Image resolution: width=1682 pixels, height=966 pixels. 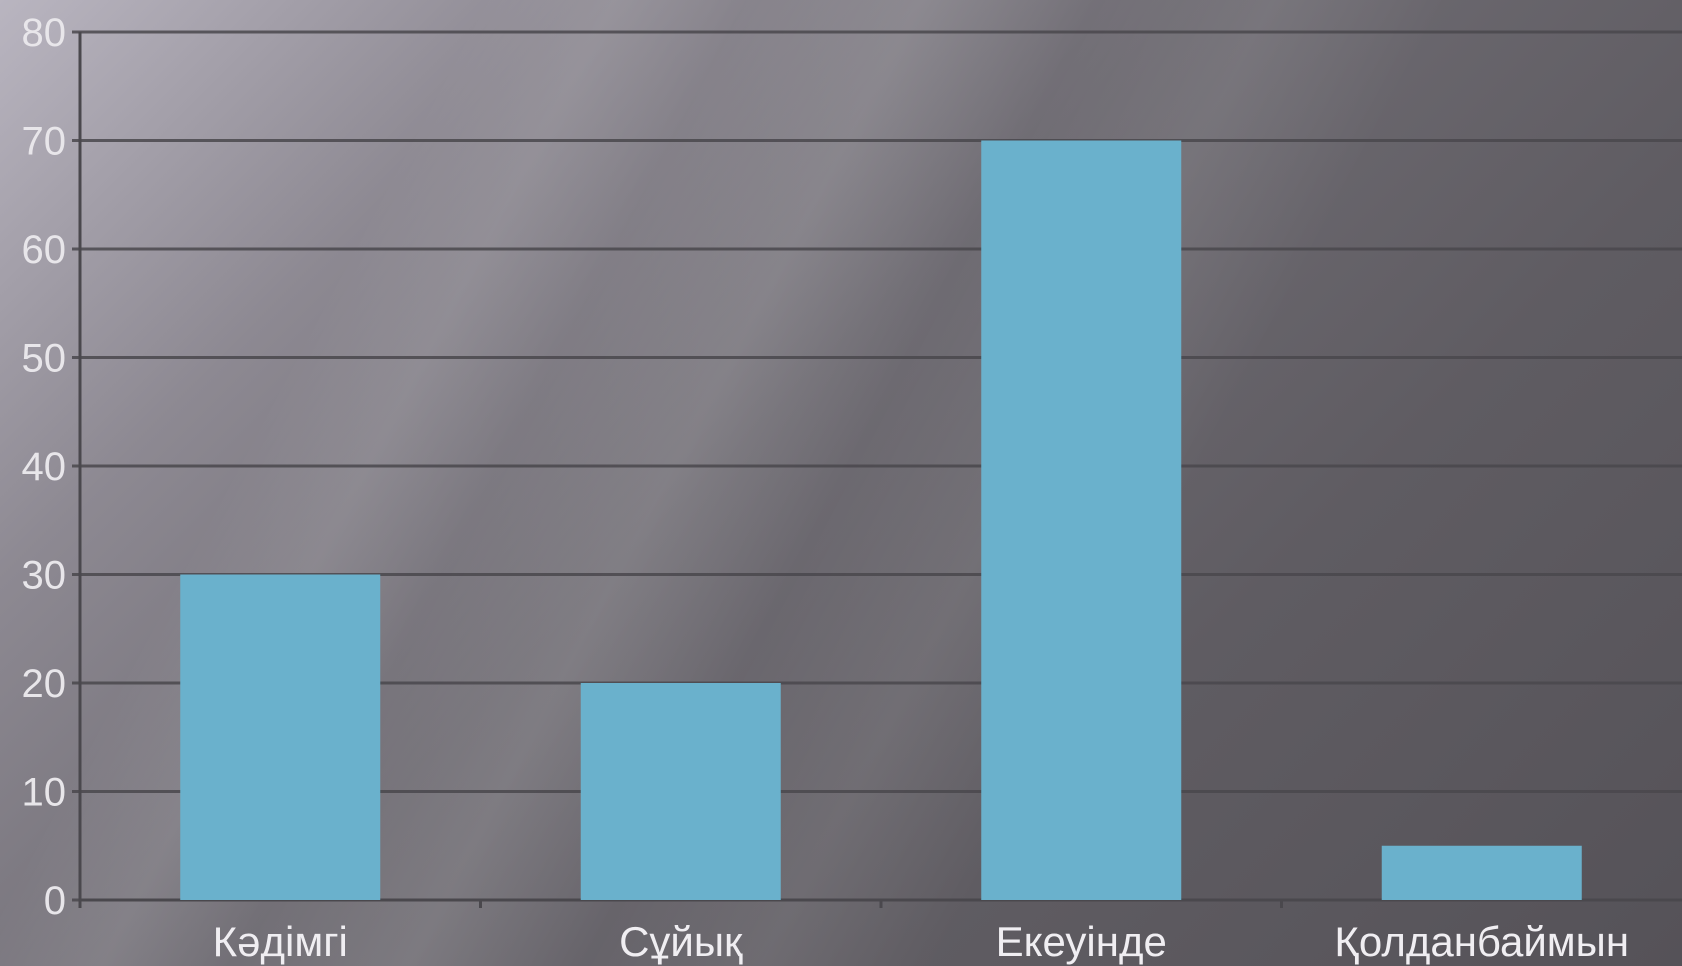 I want to click on y-tick-label: 20, so click(x=44, y=684).